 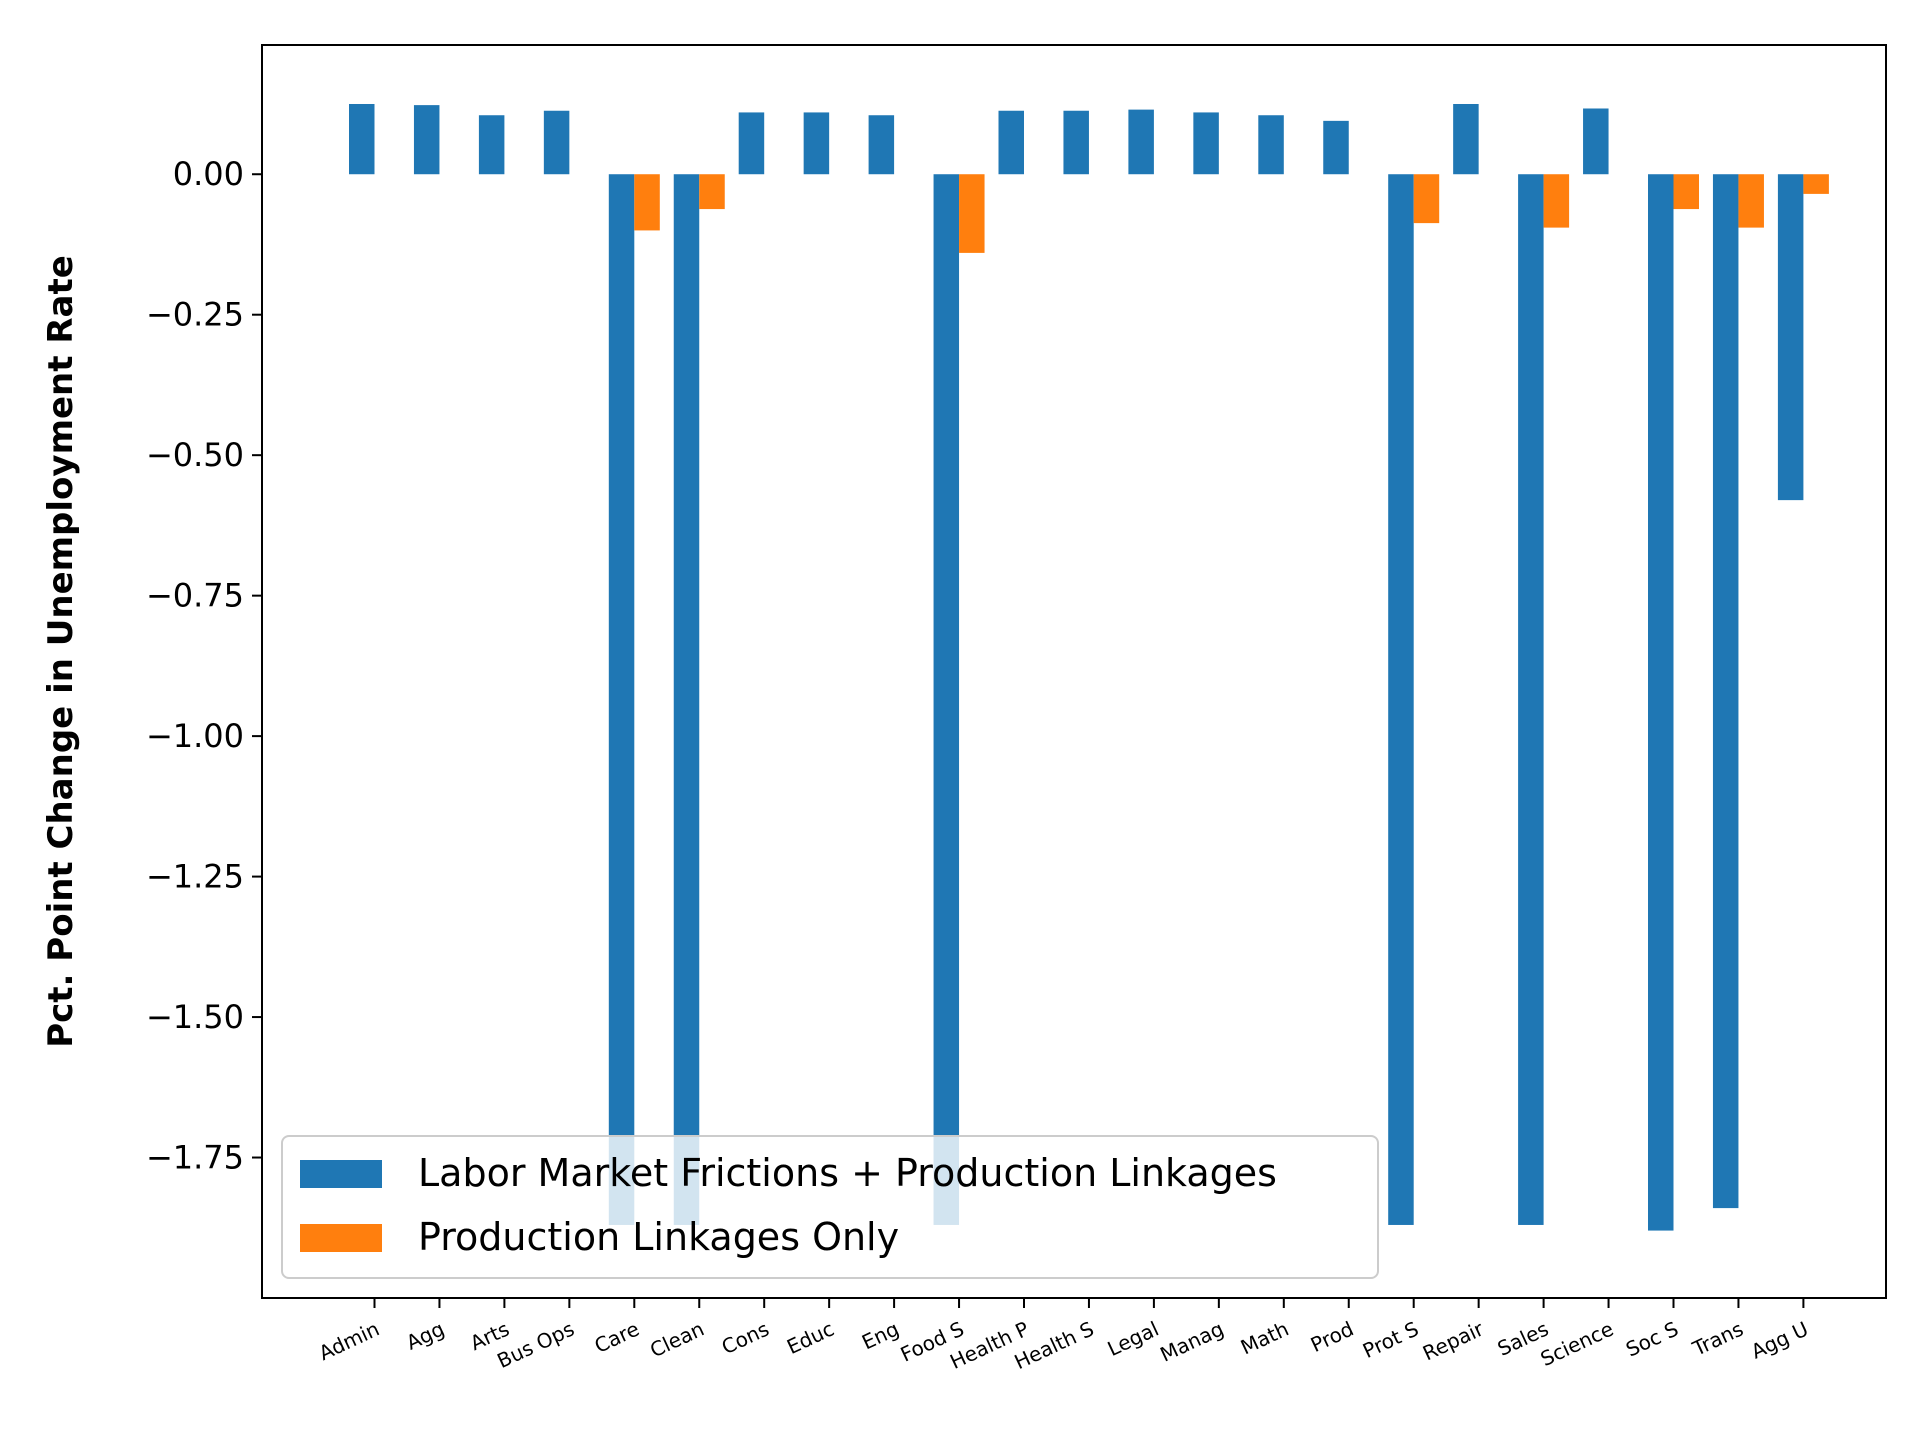 What do you see at coordinates (880, 1336) in the screenshot?
I see `x-tick-label: Eng` at bounding box center [880, 1336].